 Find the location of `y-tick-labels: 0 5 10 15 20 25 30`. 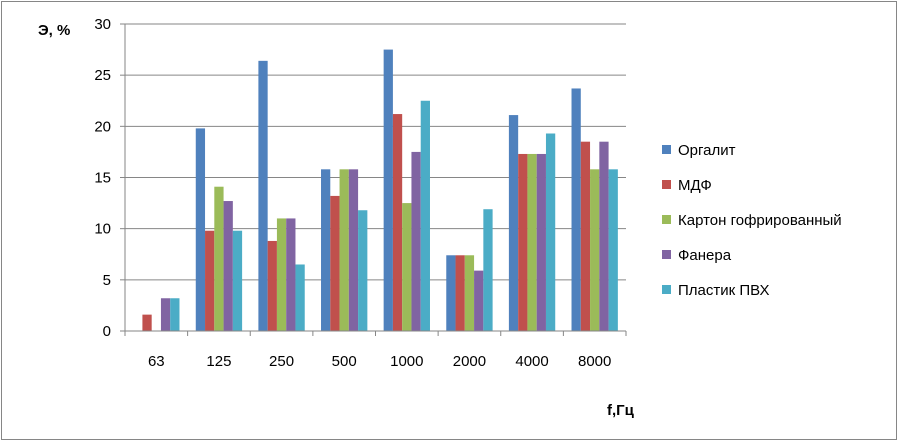

y-tick-labels: 0 5 10 15 20 25 30 is located at coordinates (102, 178).